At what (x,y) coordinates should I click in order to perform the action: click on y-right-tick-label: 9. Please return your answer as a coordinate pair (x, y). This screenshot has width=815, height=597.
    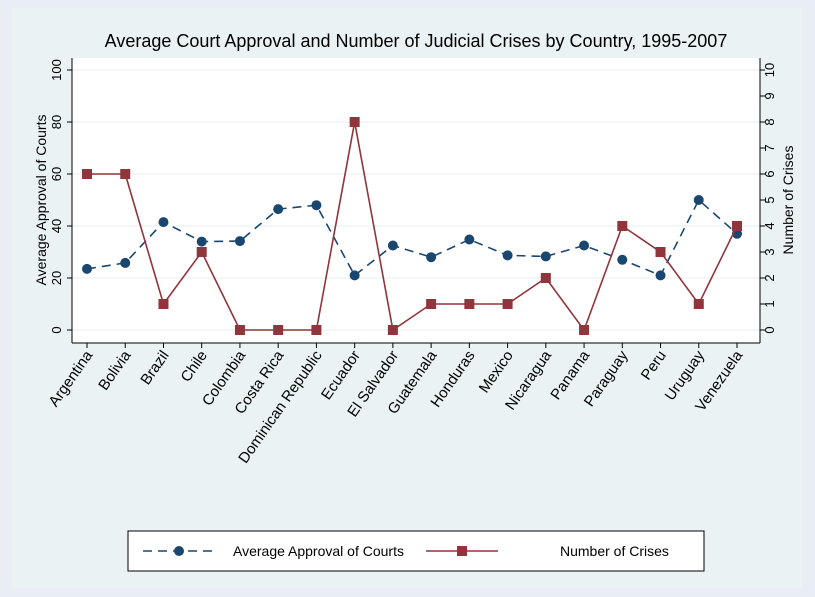
    Looking at the image, I should click on (769, 95).